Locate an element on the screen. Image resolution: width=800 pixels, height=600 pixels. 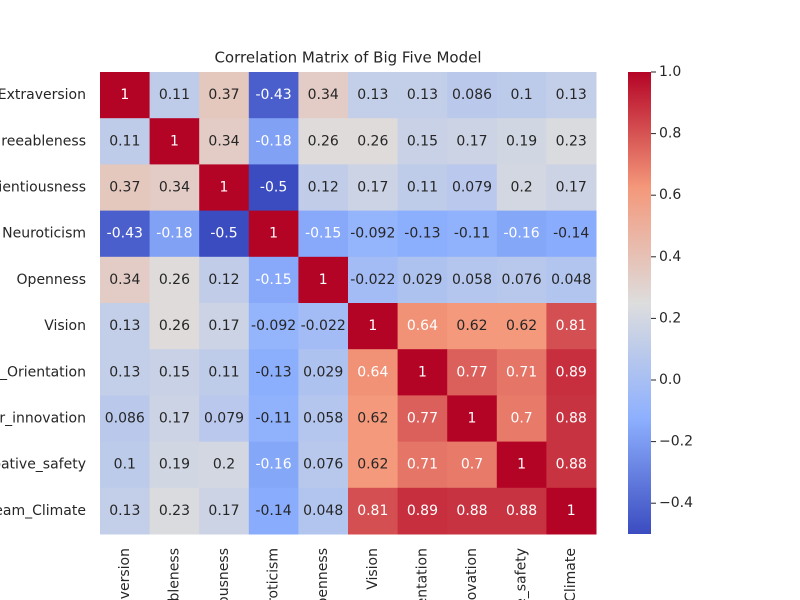
y-tick-label: Neuroticism is located at coordinates (44, 234).